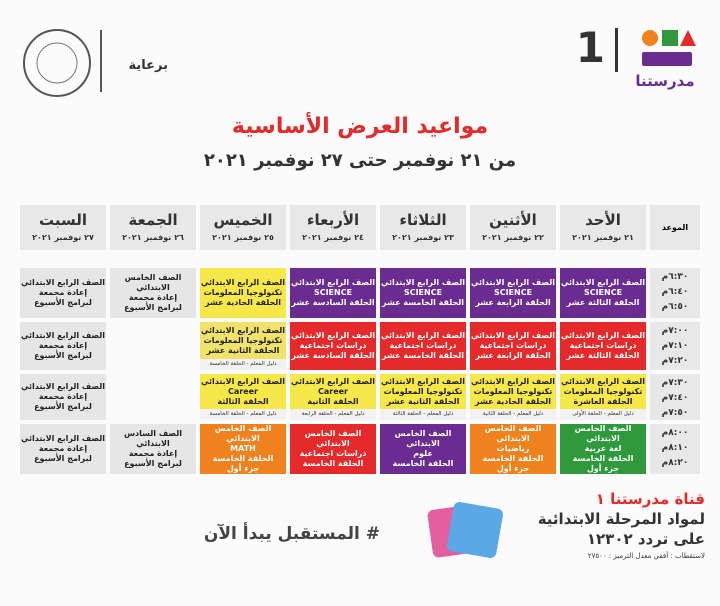 The image size is (720, 606). Describe the element at coordinates (675, 463) in the screenshot. I see `time: ٨:٢٠م` at that location.